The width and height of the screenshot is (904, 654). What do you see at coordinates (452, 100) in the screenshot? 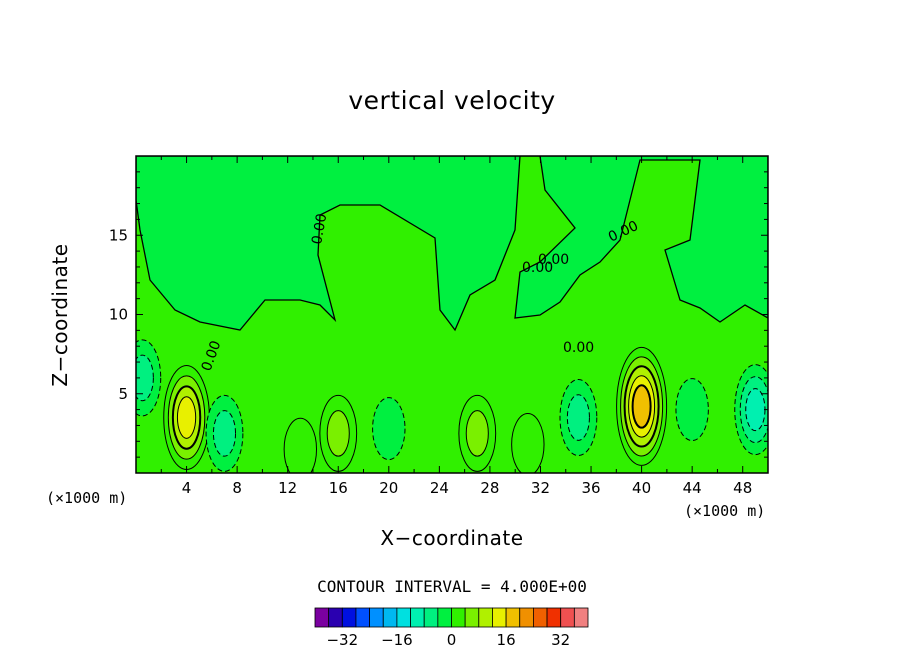
I see `chart-title: vertical velocity` at bounding box center [452, 100].